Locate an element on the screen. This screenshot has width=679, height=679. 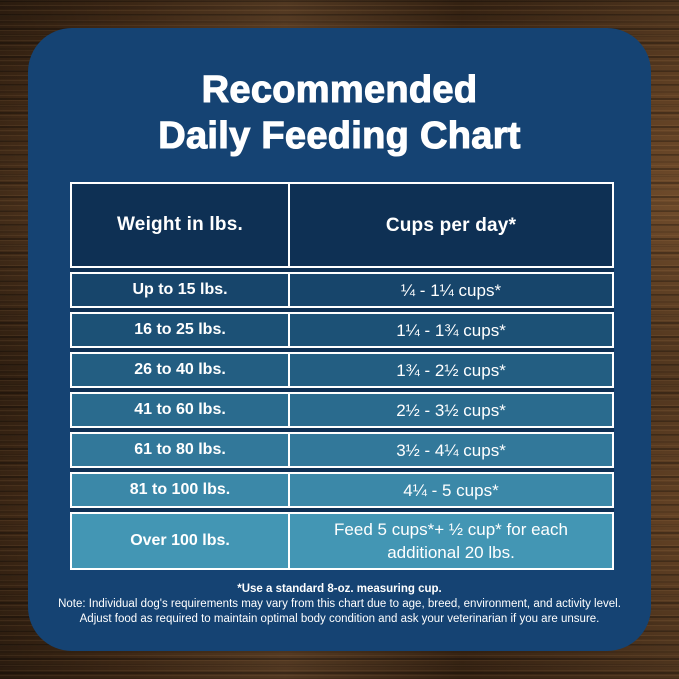
cups-cell: 4¼ - 5 cups* is located at coordinates (450, 490).